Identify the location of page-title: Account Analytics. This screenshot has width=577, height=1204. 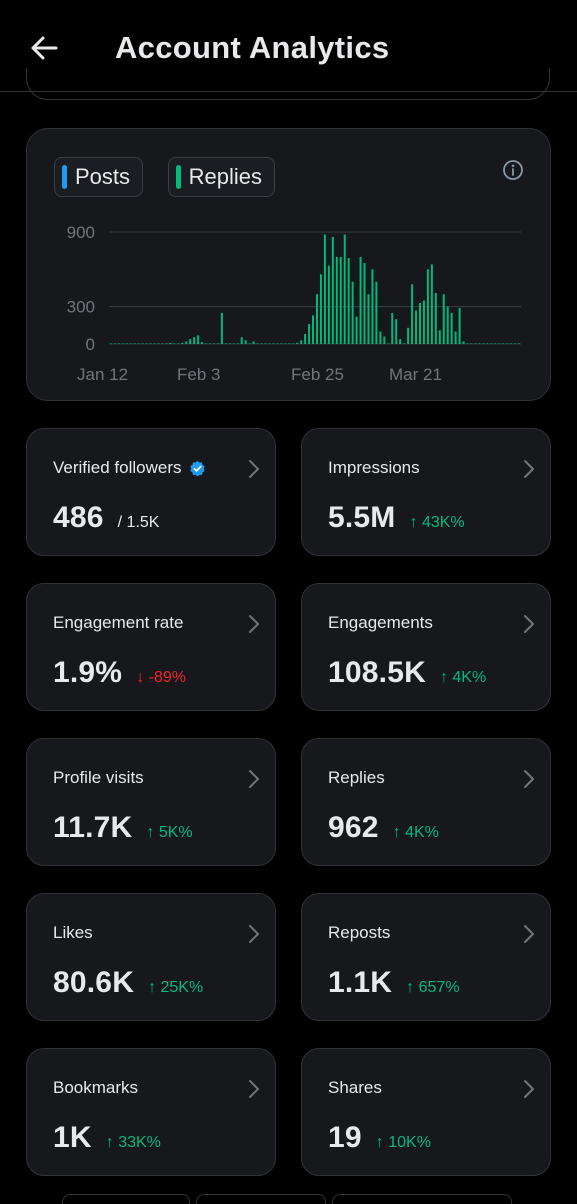
(252, 47).